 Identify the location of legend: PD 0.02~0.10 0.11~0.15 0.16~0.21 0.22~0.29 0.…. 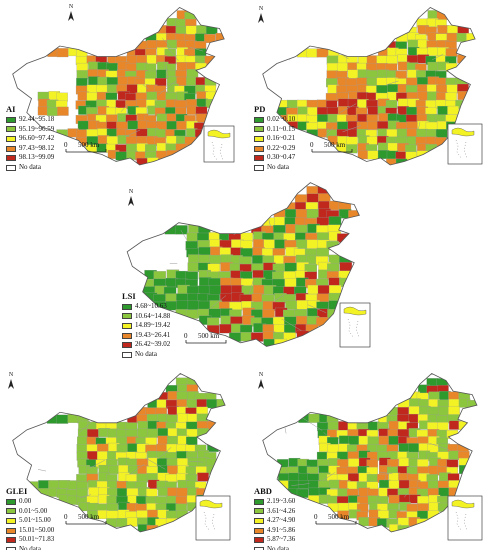
(274, 138).